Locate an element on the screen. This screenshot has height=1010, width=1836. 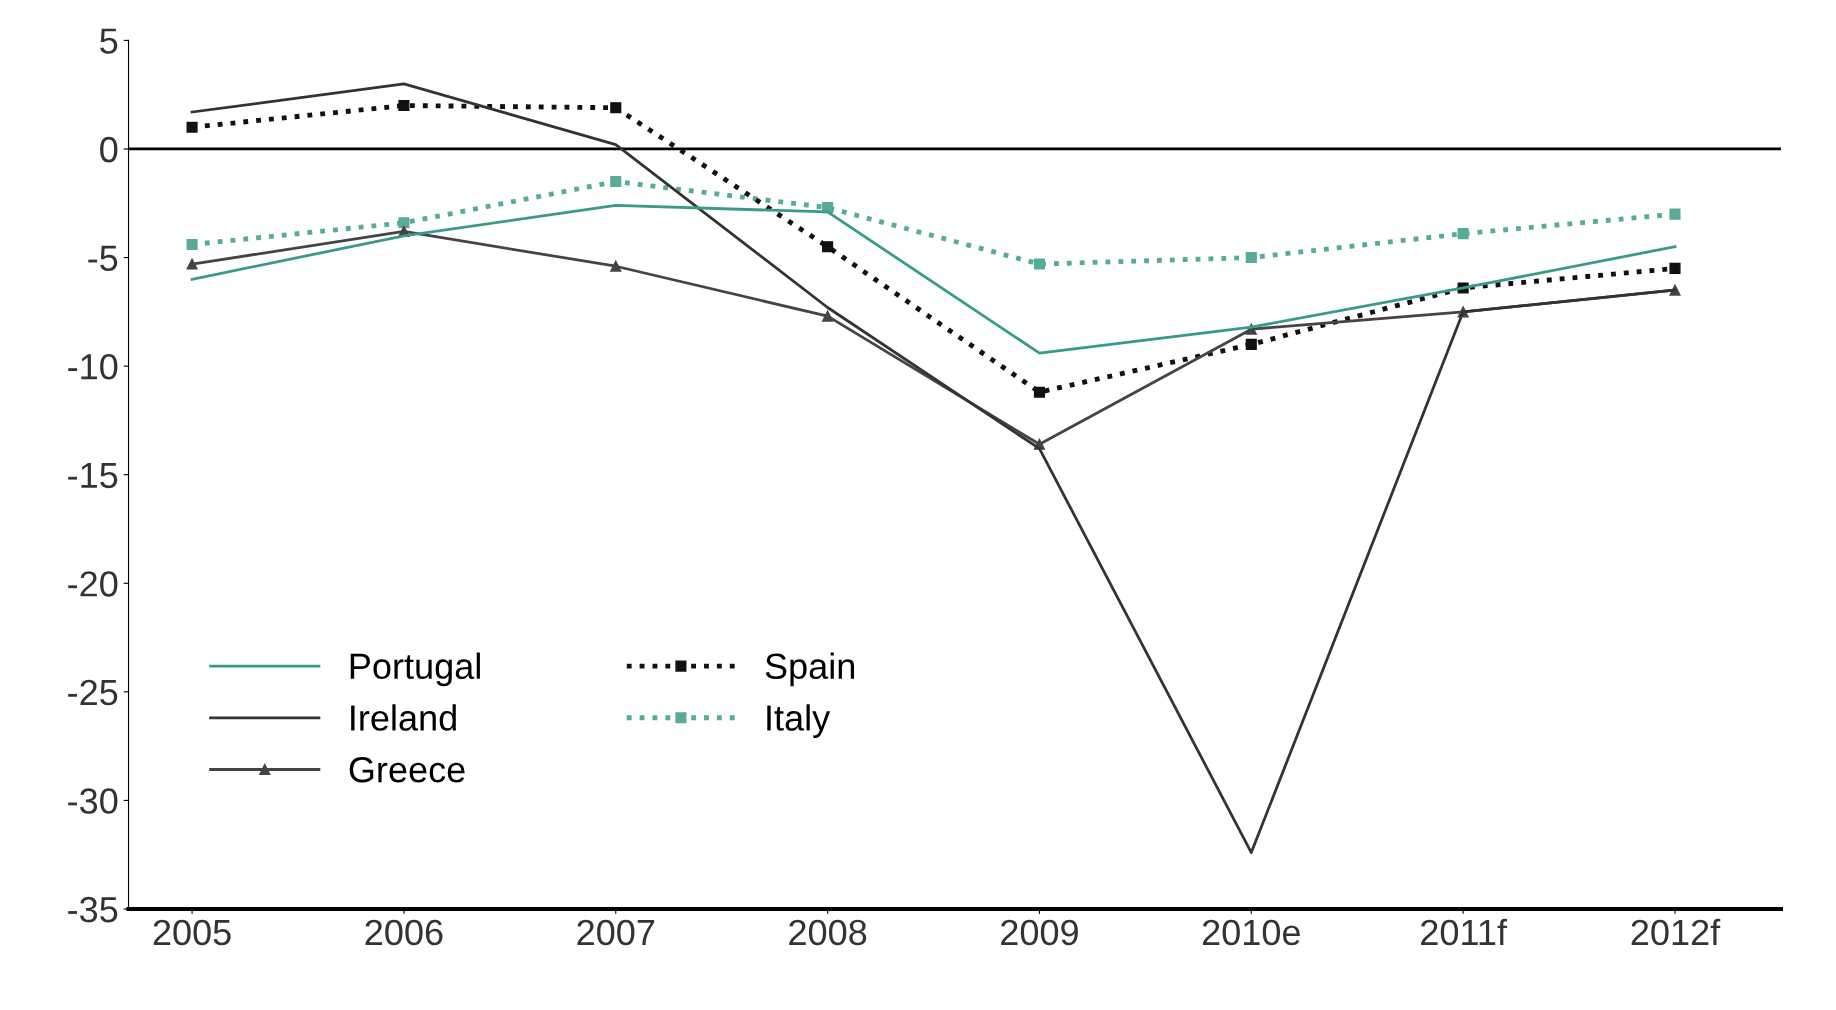
y-tick-label: -15 is located at coordinates (93, 475).